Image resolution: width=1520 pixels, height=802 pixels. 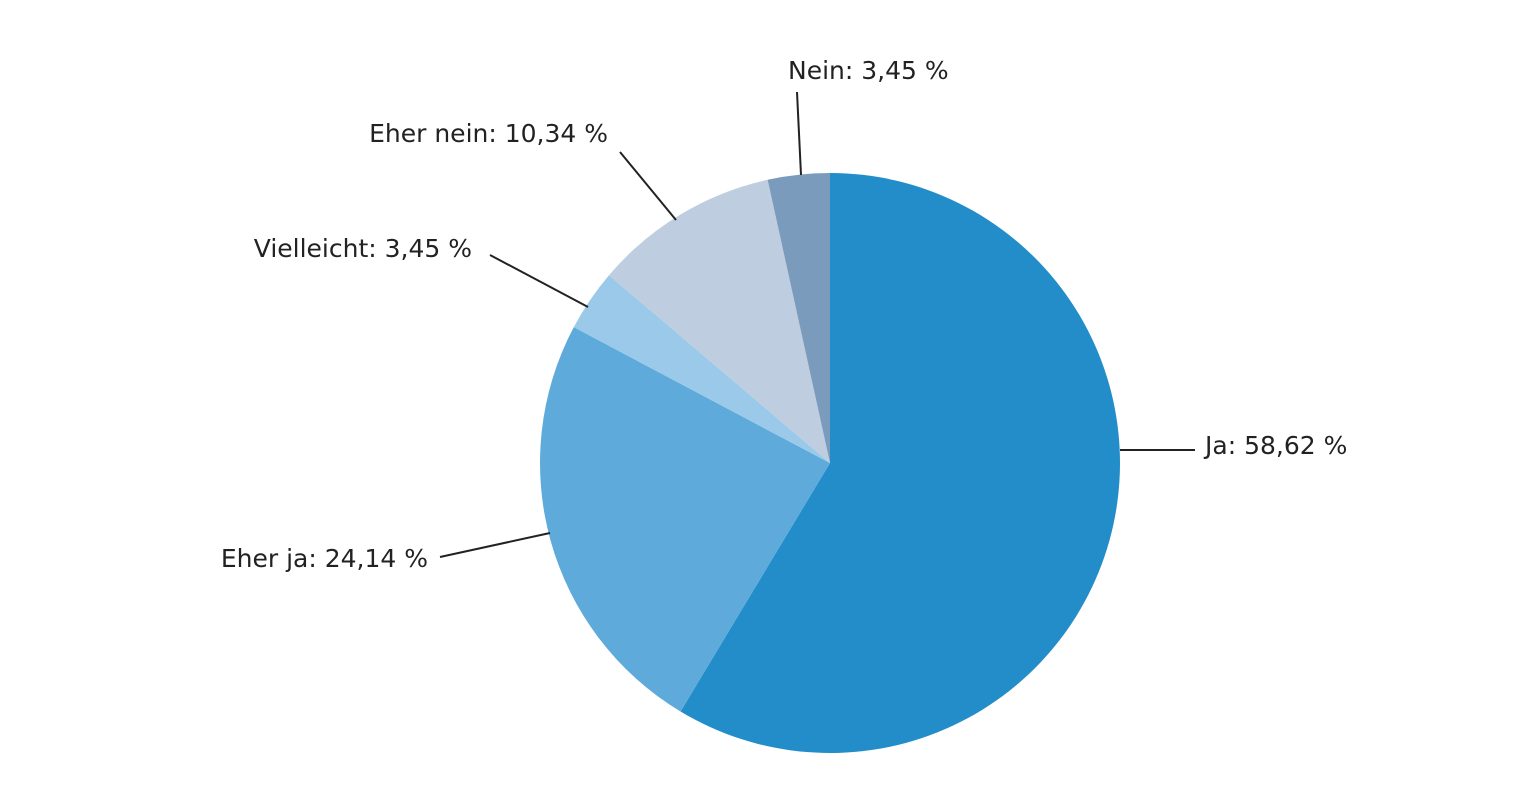 What do you see at coordinates (324, 558) in the screenshot?
I see `slice-label: Eher ja: 24,14 %` at bounding box center [324, 558].